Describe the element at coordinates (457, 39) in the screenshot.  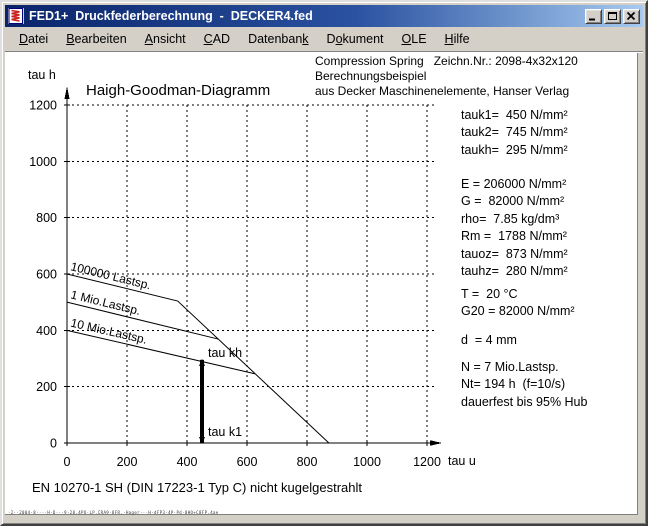
I see `menu-item-hilfe: Hilfe` at that location.